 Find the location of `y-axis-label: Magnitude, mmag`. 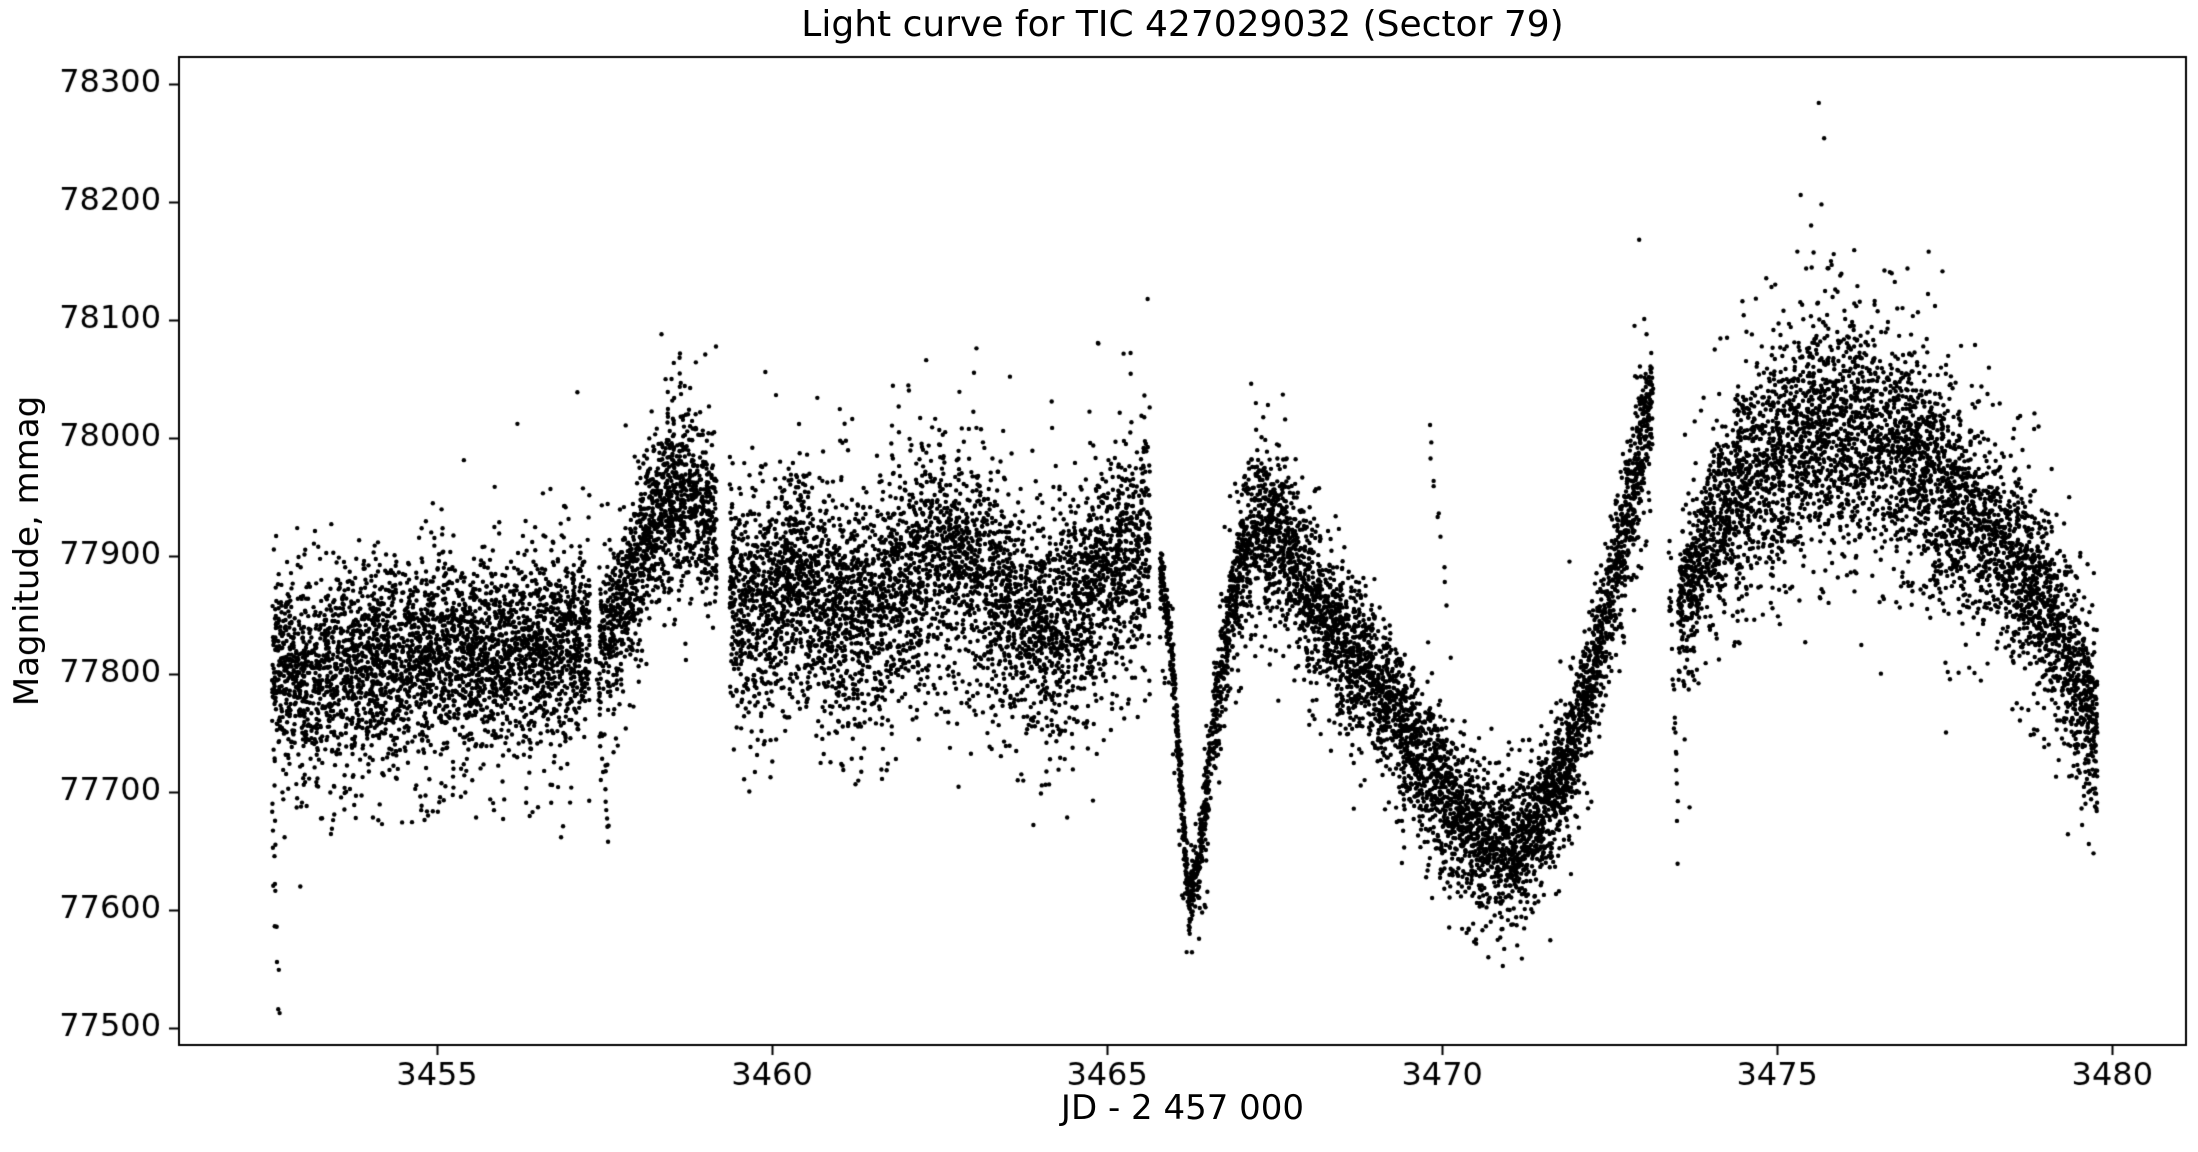

y-axis-label: Magnitude, mmag is located at coordinates (27, 551).